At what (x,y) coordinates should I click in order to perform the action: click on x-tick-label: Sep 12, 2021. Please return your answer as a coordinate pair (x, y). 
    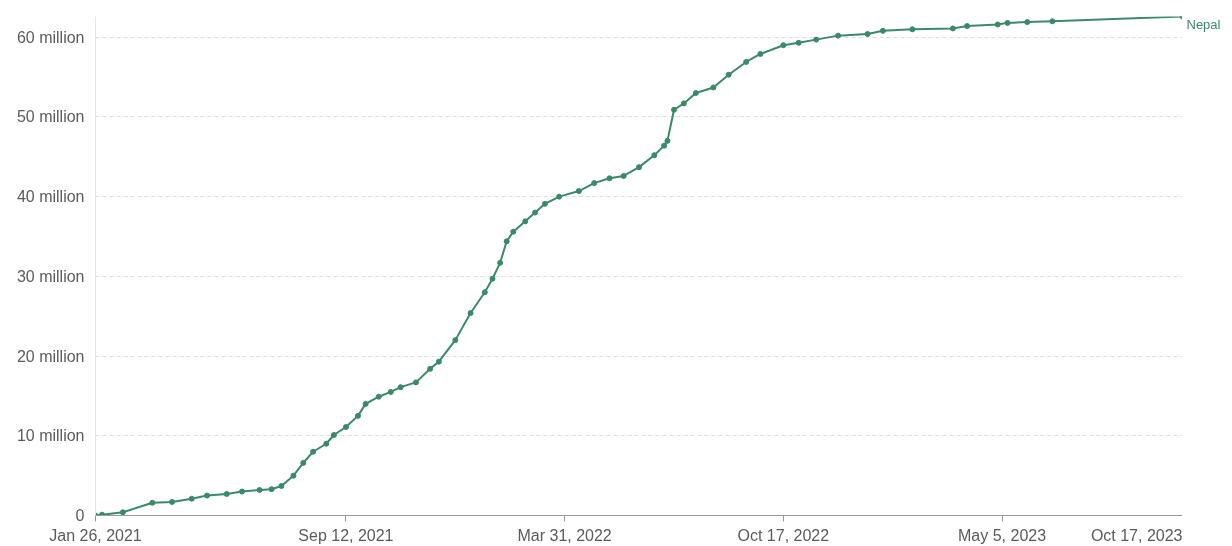
    Looking at the image, I should click on (346, 535).